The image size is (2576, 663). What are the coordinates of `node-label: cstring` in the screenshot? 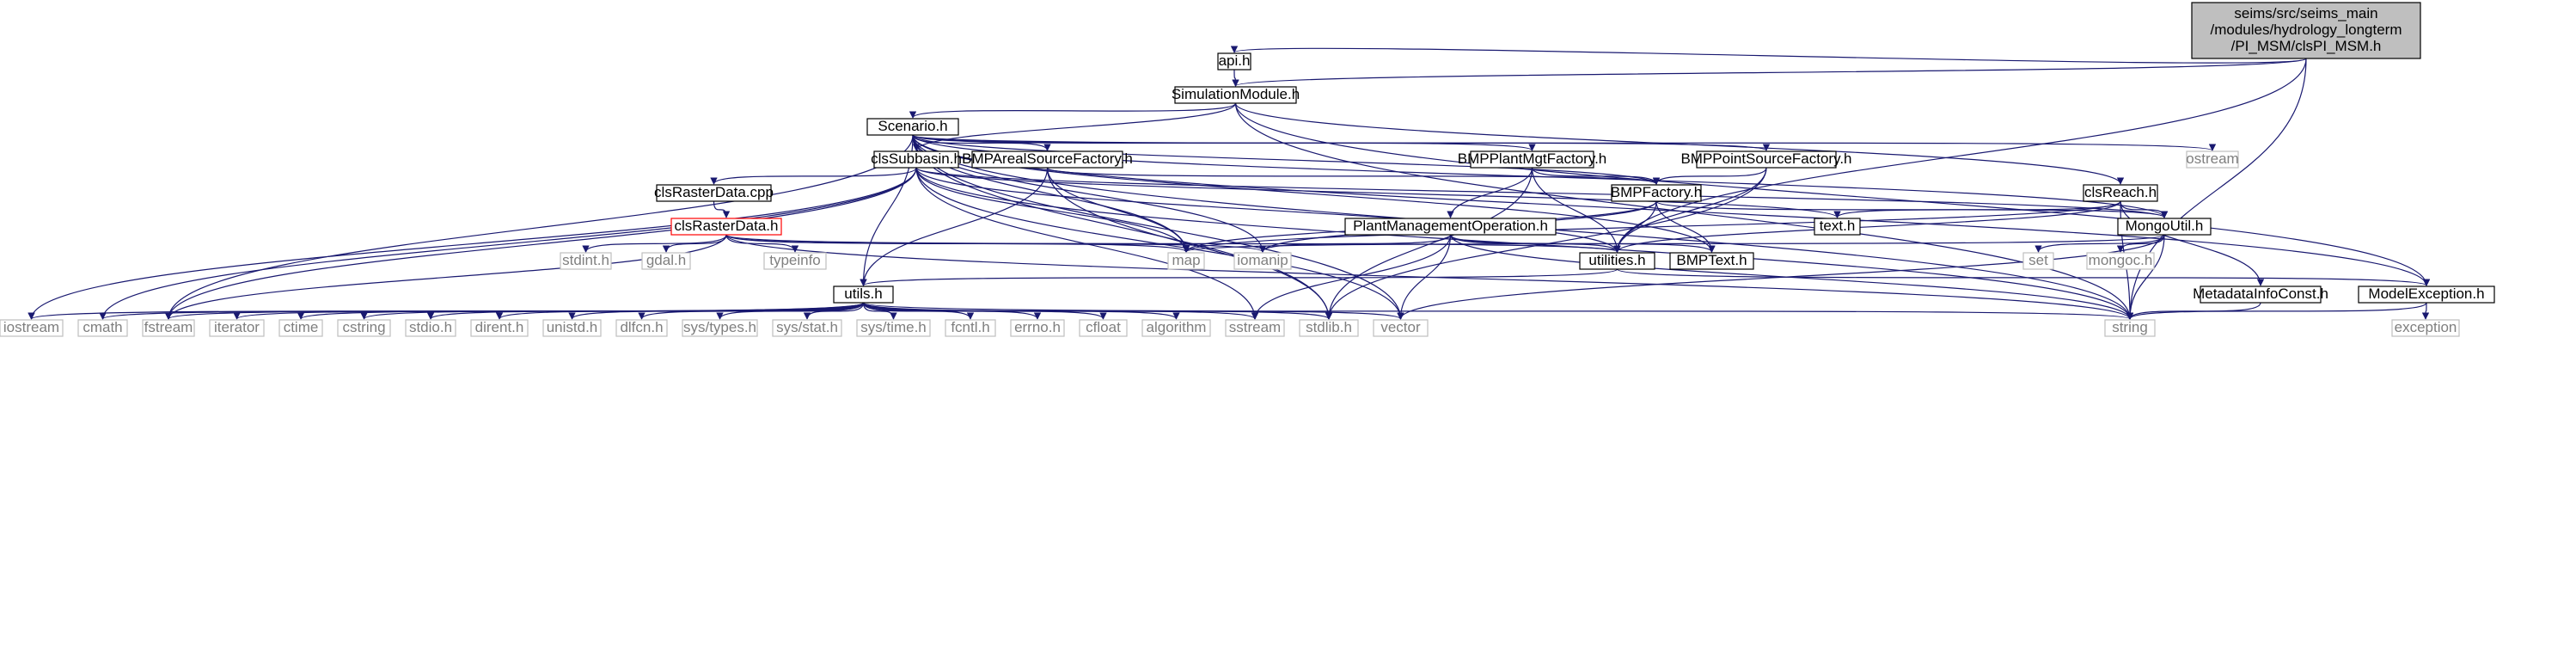 It's located at (363, 327).